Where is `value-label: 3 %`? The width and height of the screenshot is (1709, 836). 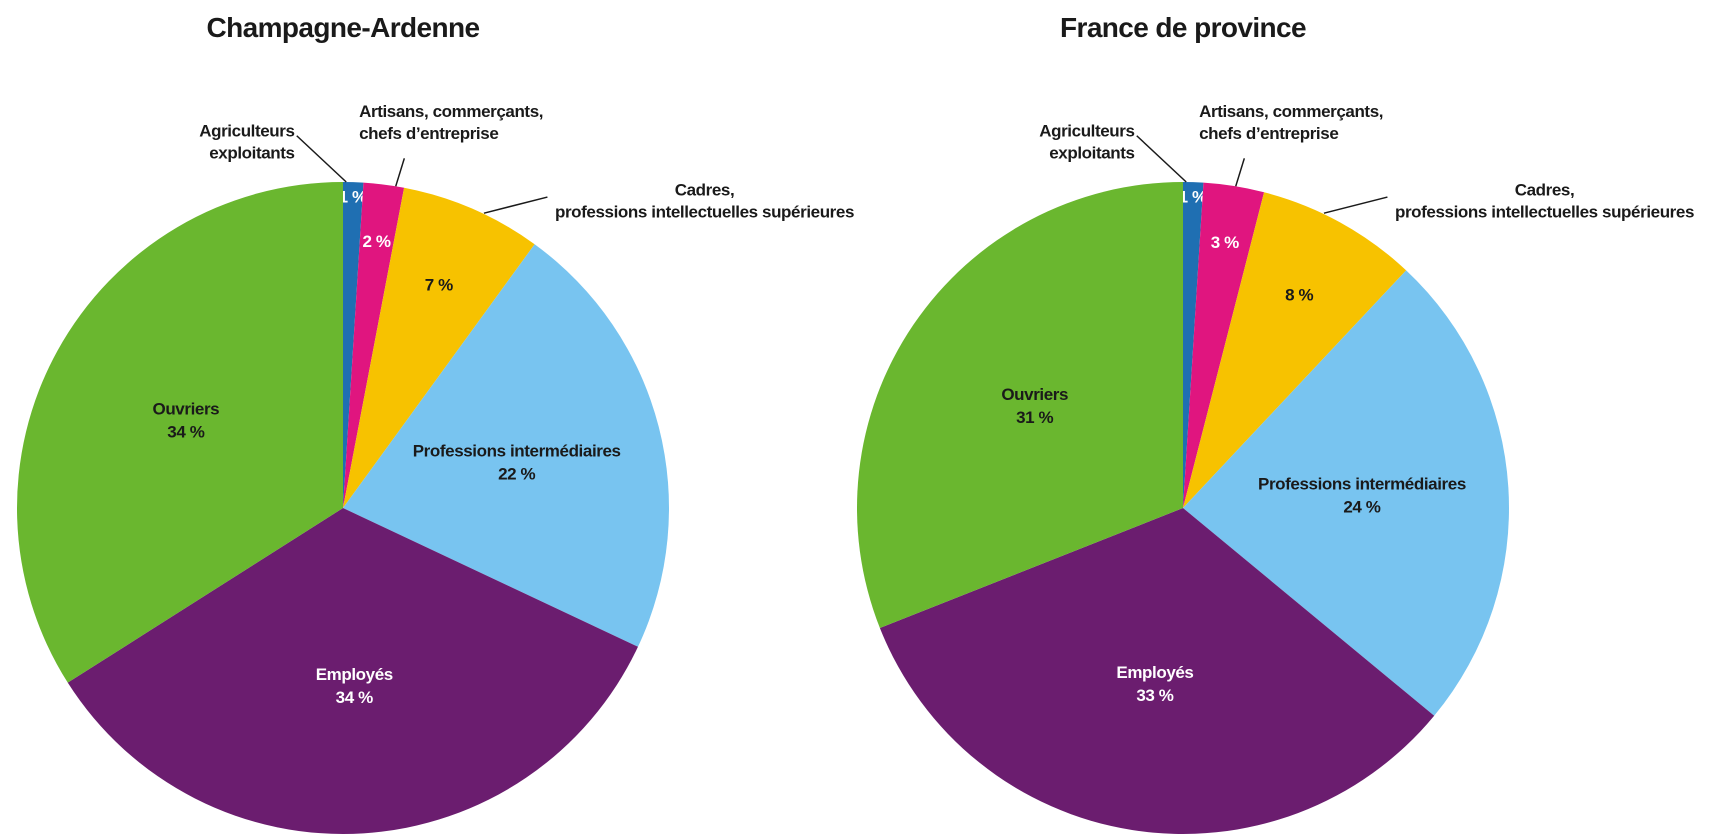 value-label: 3 % is located at coordinates (1225, 242).